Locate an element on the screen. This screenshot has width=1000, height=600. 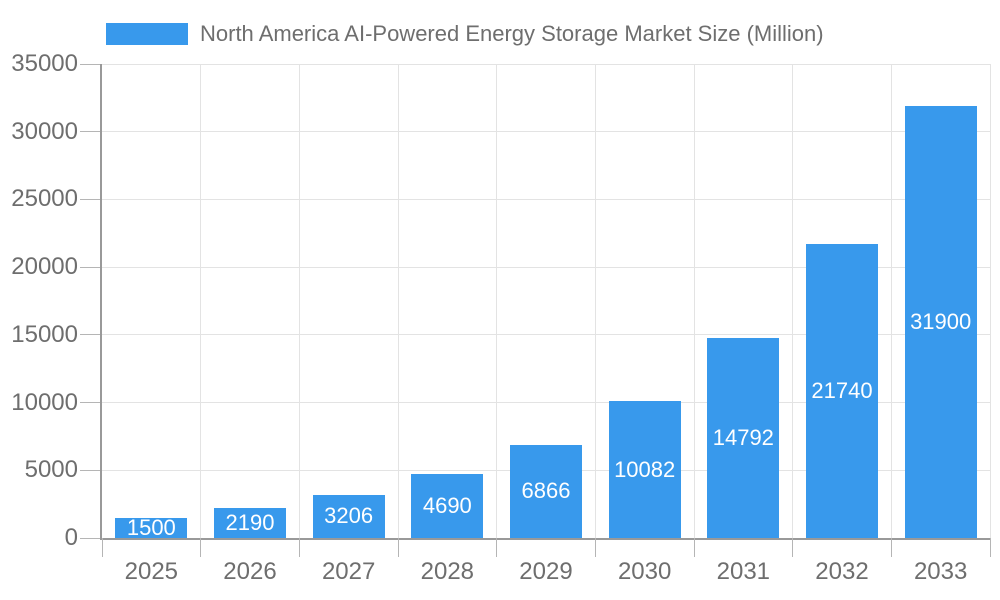
bar-value-label: 1500 is located at coordinates (151, 527).